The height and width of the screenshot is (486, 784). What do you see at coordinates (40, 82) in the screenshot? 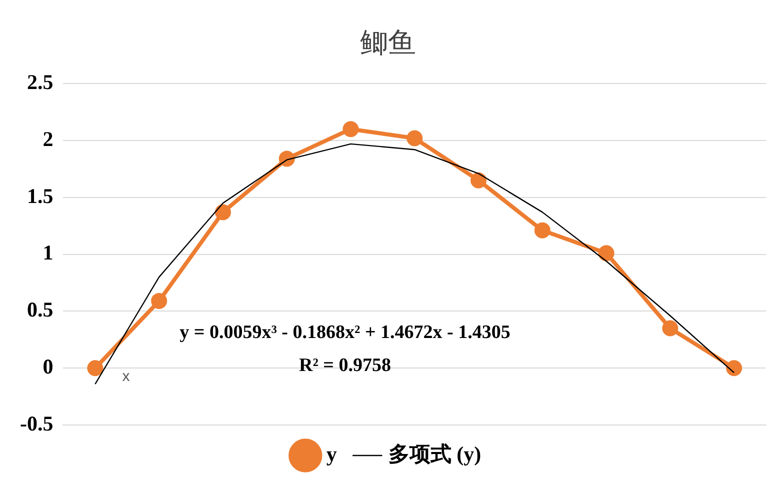
I see `y-tick-label: 2.5` at bounding box center [40, 82].